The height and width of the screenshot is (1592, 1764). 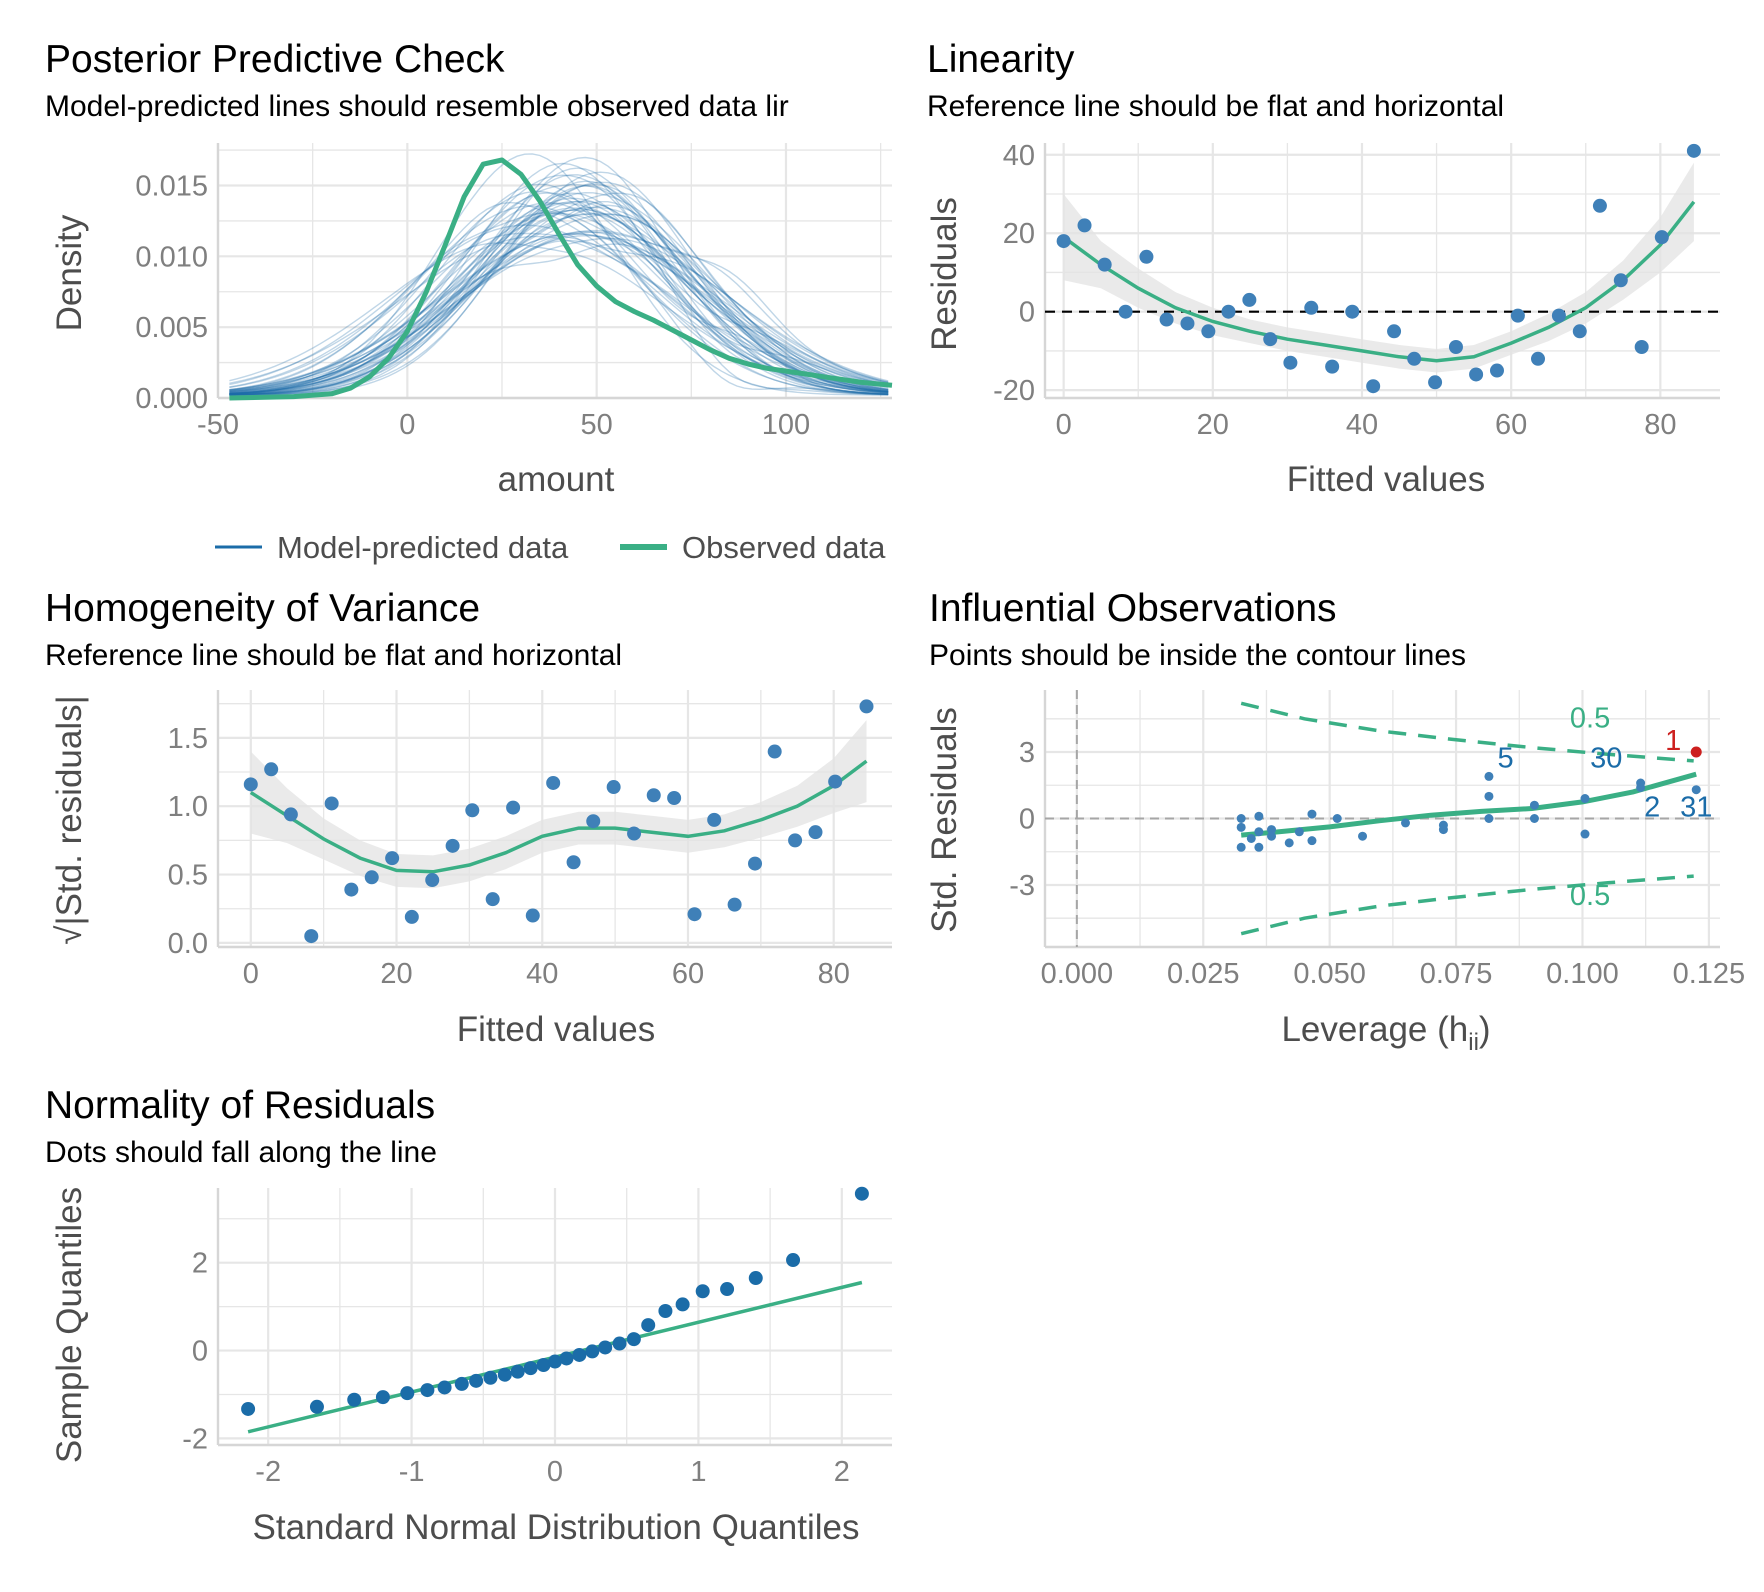 What do you see at coordinates (834, 974) in the screenshot?
I see `homogeneity-x-tick-label: 80` at bounding box center [834, 974].